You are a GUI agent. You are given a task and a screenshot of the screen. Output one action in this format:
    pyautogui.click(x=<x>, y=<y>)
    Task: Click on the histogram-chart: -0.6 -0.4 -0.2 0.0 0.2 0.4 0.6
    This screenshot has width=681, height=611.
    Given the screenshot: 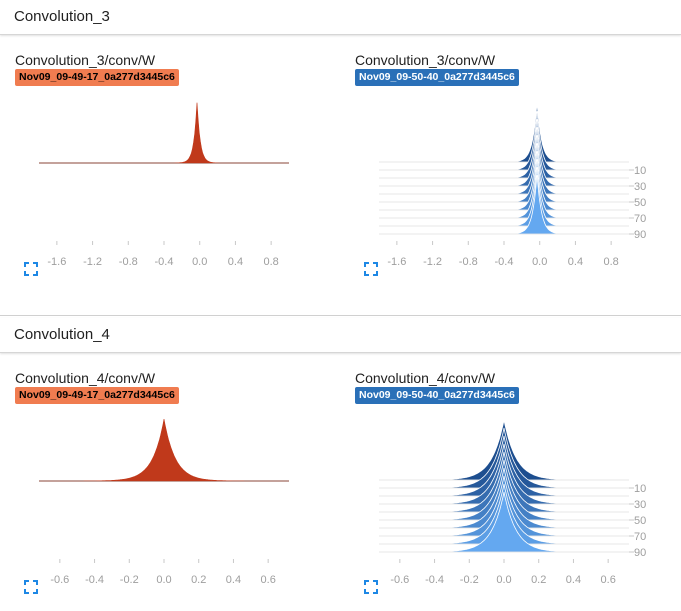 What is the action you would take?
    pyautogui.click(x=164, y=501)
    